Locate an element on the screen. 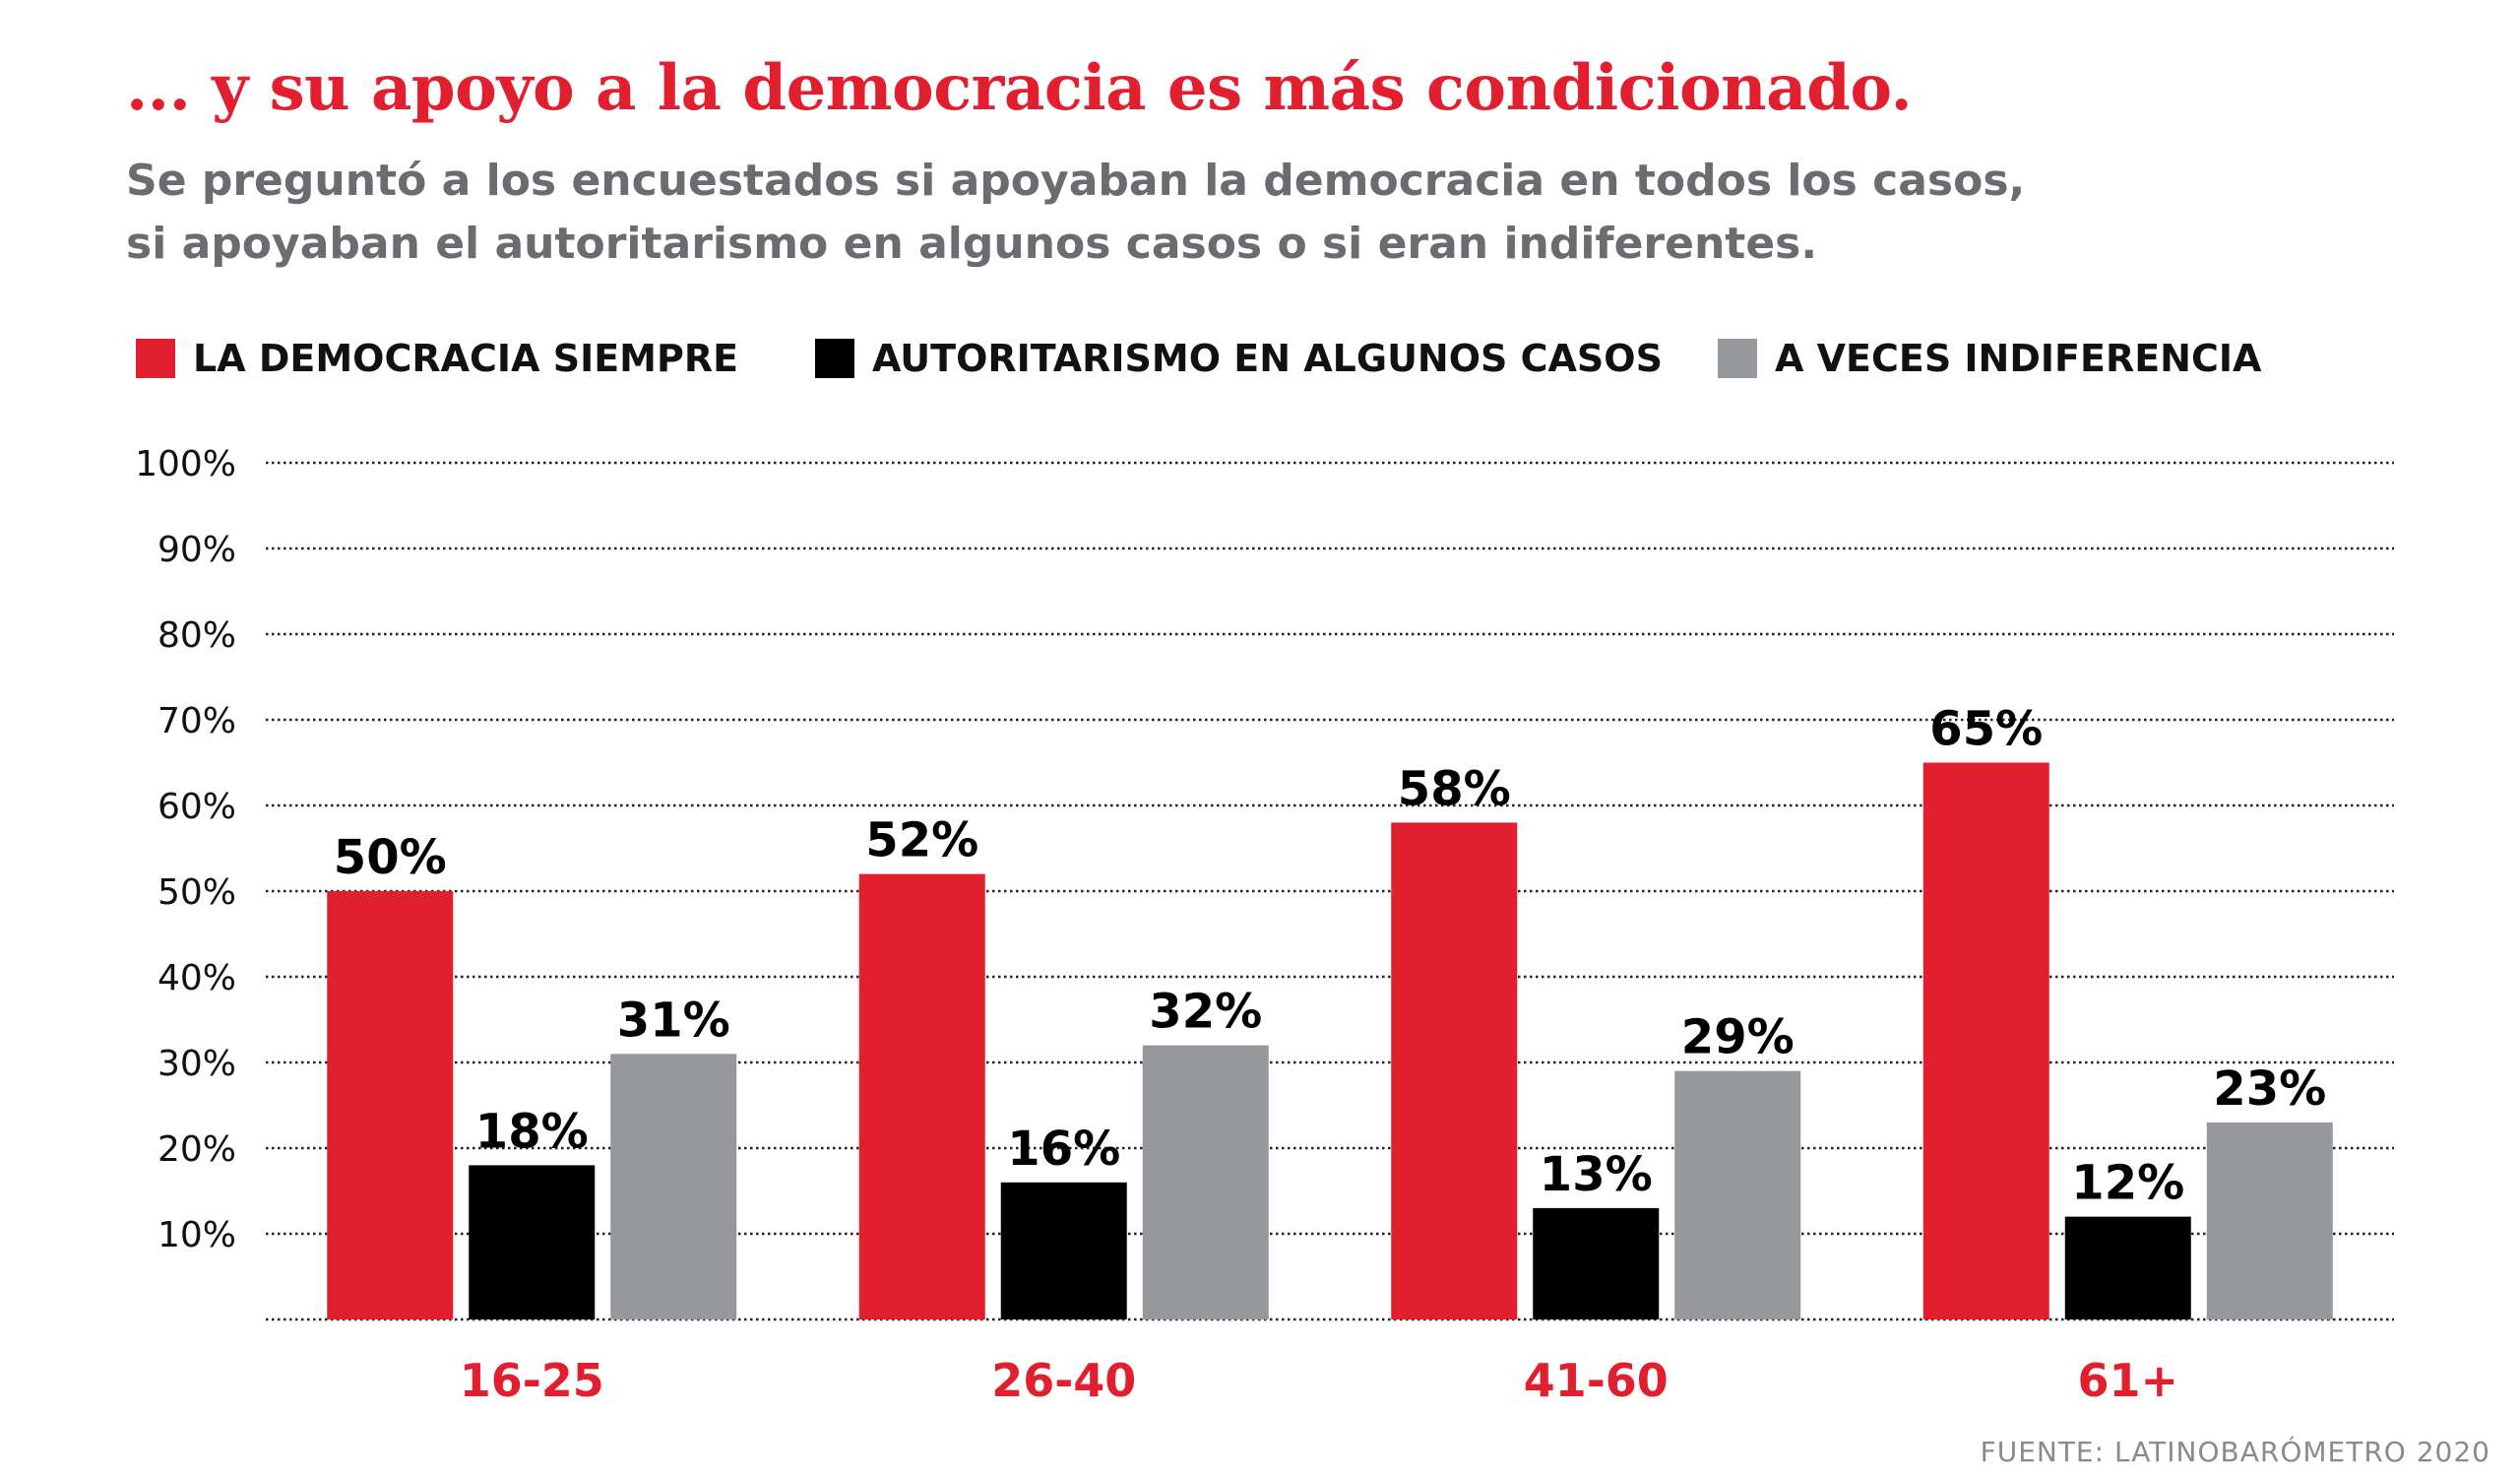  legend-item-autoritarismo: AUTORITARISMO EN ALGUNOS CASOS is located at coordinates (1239, 359).